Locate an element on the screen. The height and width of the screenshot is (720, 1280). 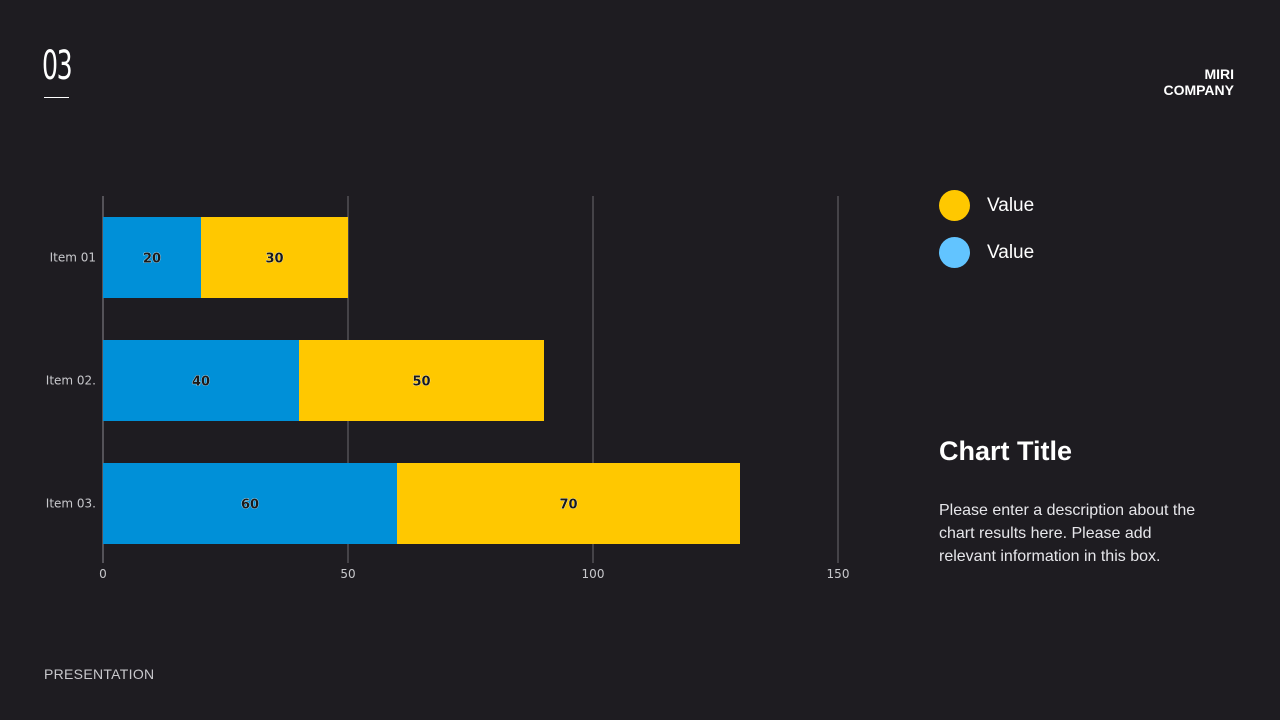
data-label: 40 is located at coordinates (201, 382).